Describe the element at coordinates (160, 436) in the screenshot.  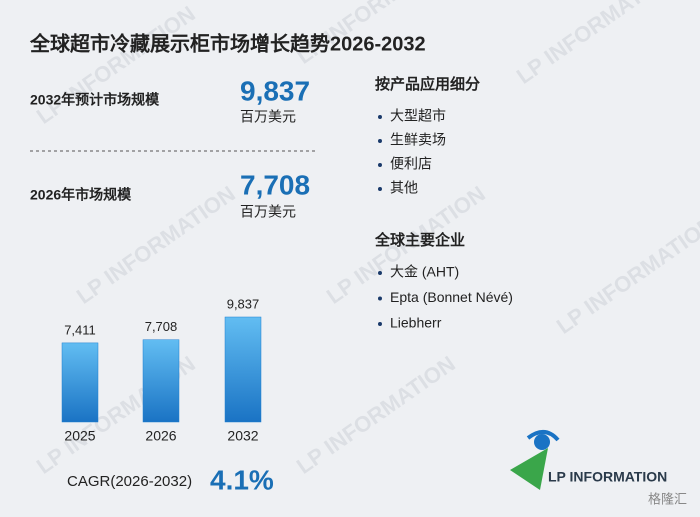
I see `x-tick-label: 2026` at that location.